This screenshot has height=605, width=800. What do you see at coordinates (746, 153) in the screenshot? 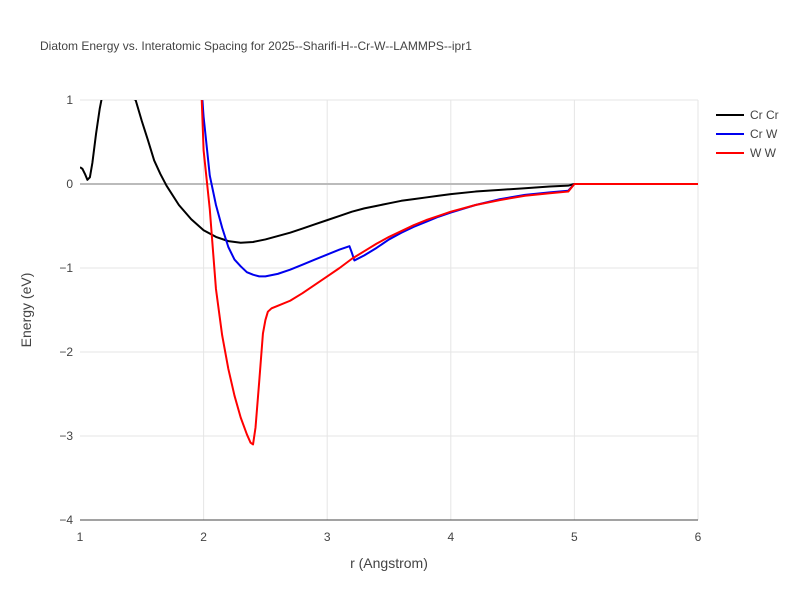
I see `legend-item: W W` at bounding box center [746, 153].